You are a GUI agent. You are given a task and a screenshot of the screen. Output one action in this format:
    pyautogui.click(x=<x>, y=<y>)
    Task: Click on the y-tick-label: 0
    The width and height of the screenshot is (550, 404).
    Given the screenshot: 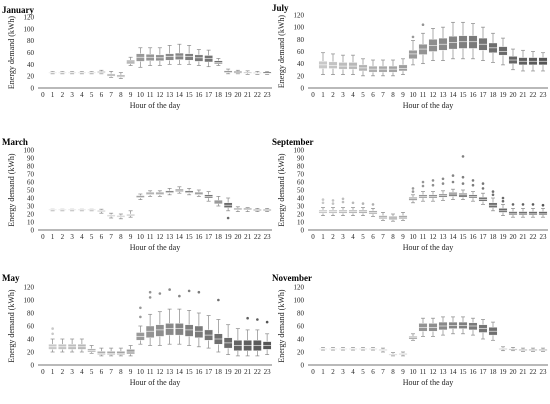 What is the action you would take?
    pyautogui.click(x=303, y=89)
    